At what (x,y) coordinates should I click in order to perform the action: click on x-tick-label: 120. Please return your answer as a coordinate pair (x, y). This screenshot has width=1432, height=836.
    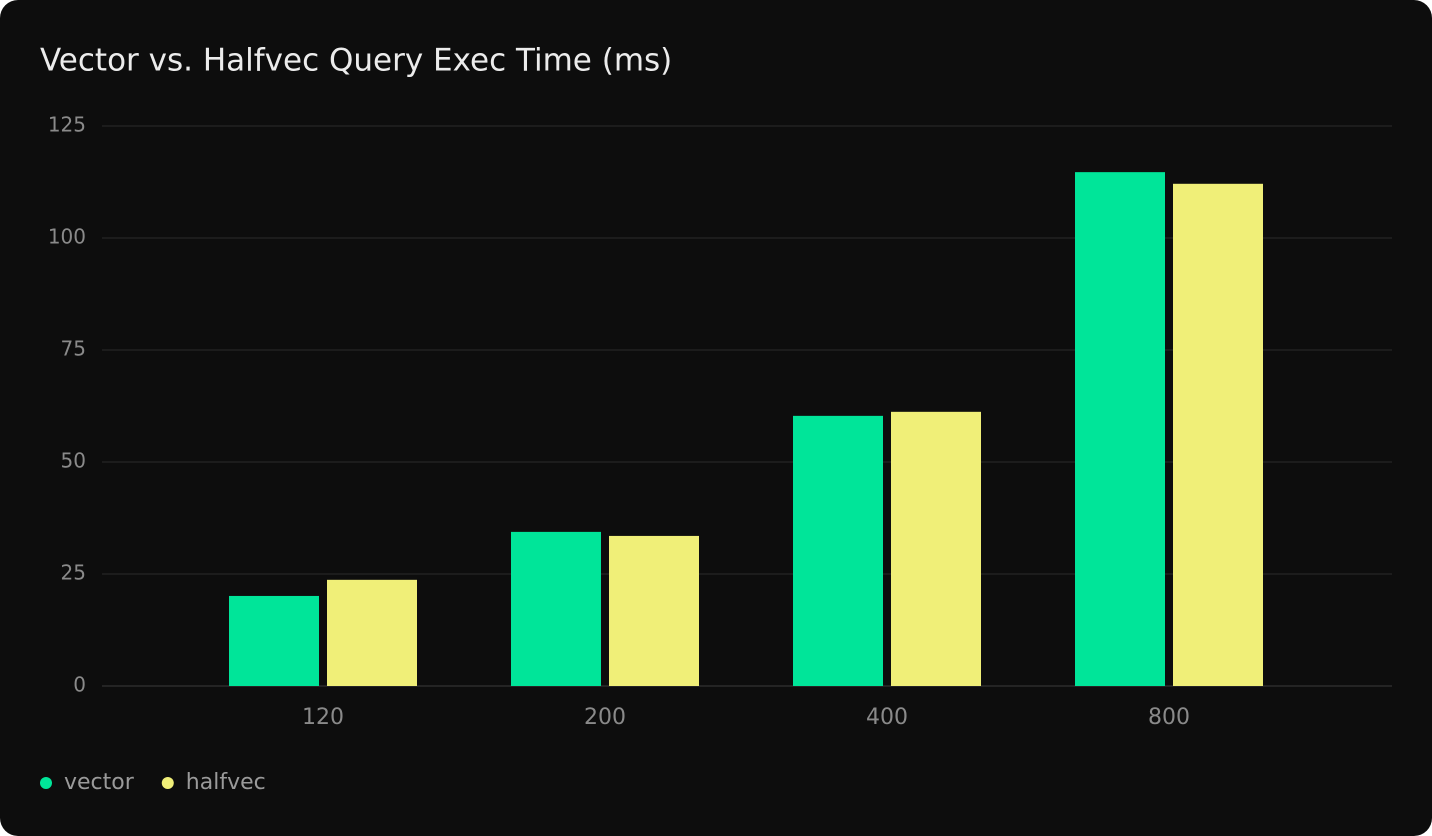
    Looking at the image, I should click on (323, 717).